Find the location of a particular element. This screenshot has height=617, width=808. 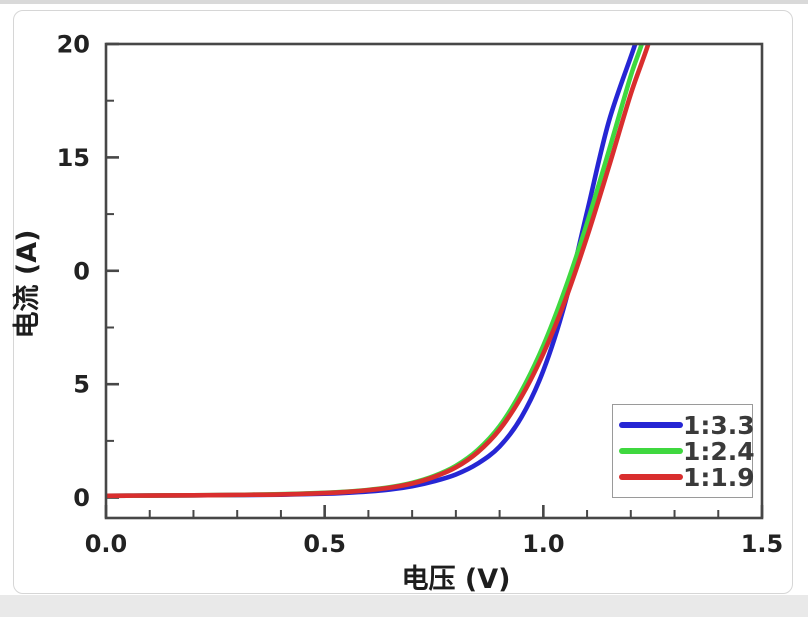

legend-label: 1:3.3 is located at coordinates (719, 425).